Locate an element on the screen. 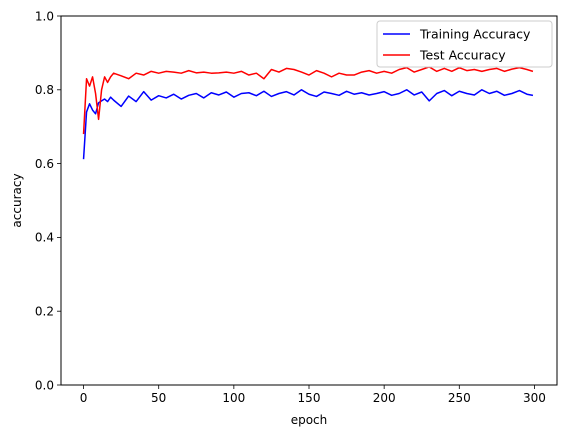 The width and height of the screenshot is (567, 438). series-line-training-accuracy is located at coordinates (308, 124).